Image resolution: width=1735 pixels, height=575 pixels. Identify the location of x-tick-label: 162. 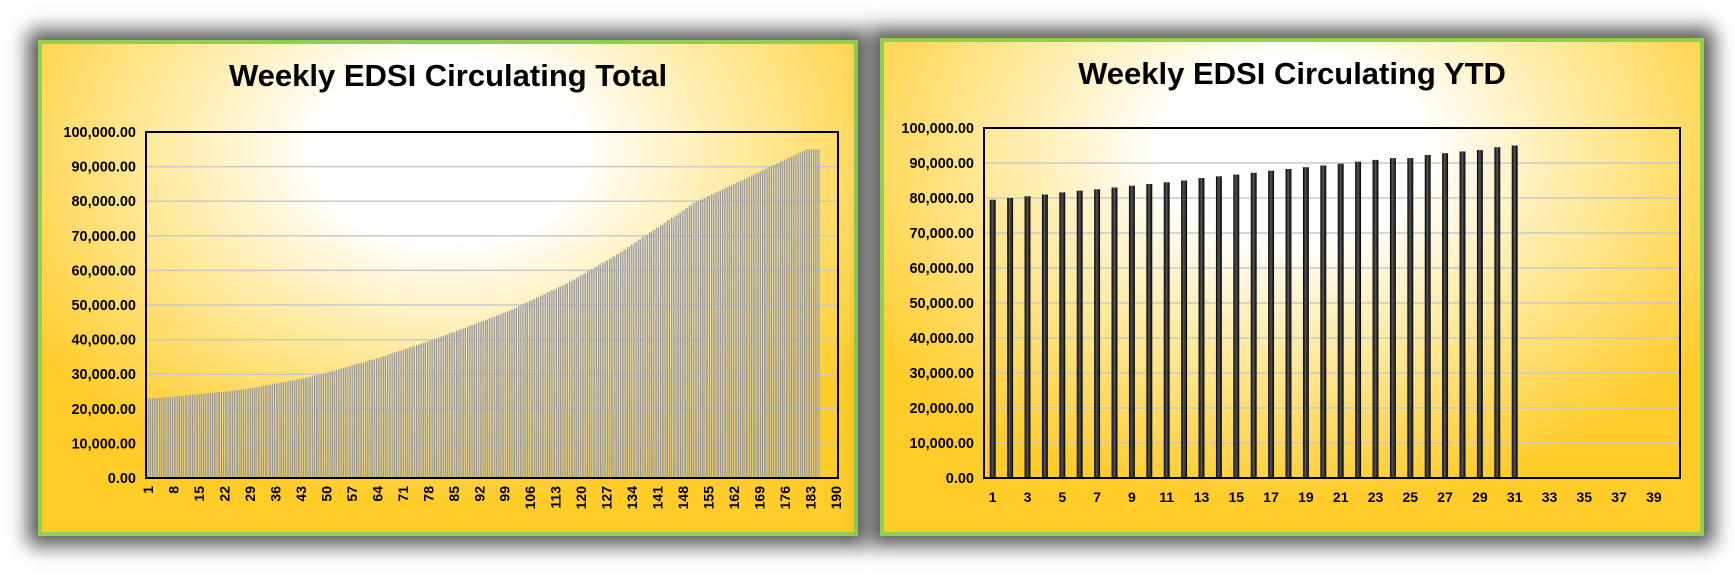
(734, 498).